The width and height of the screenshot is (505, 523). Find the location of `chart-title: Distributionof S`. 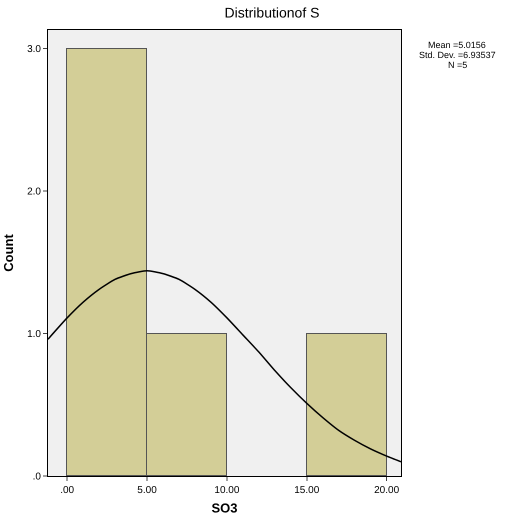

chart-title: Distributionof S is located at coordinates (272, 12).